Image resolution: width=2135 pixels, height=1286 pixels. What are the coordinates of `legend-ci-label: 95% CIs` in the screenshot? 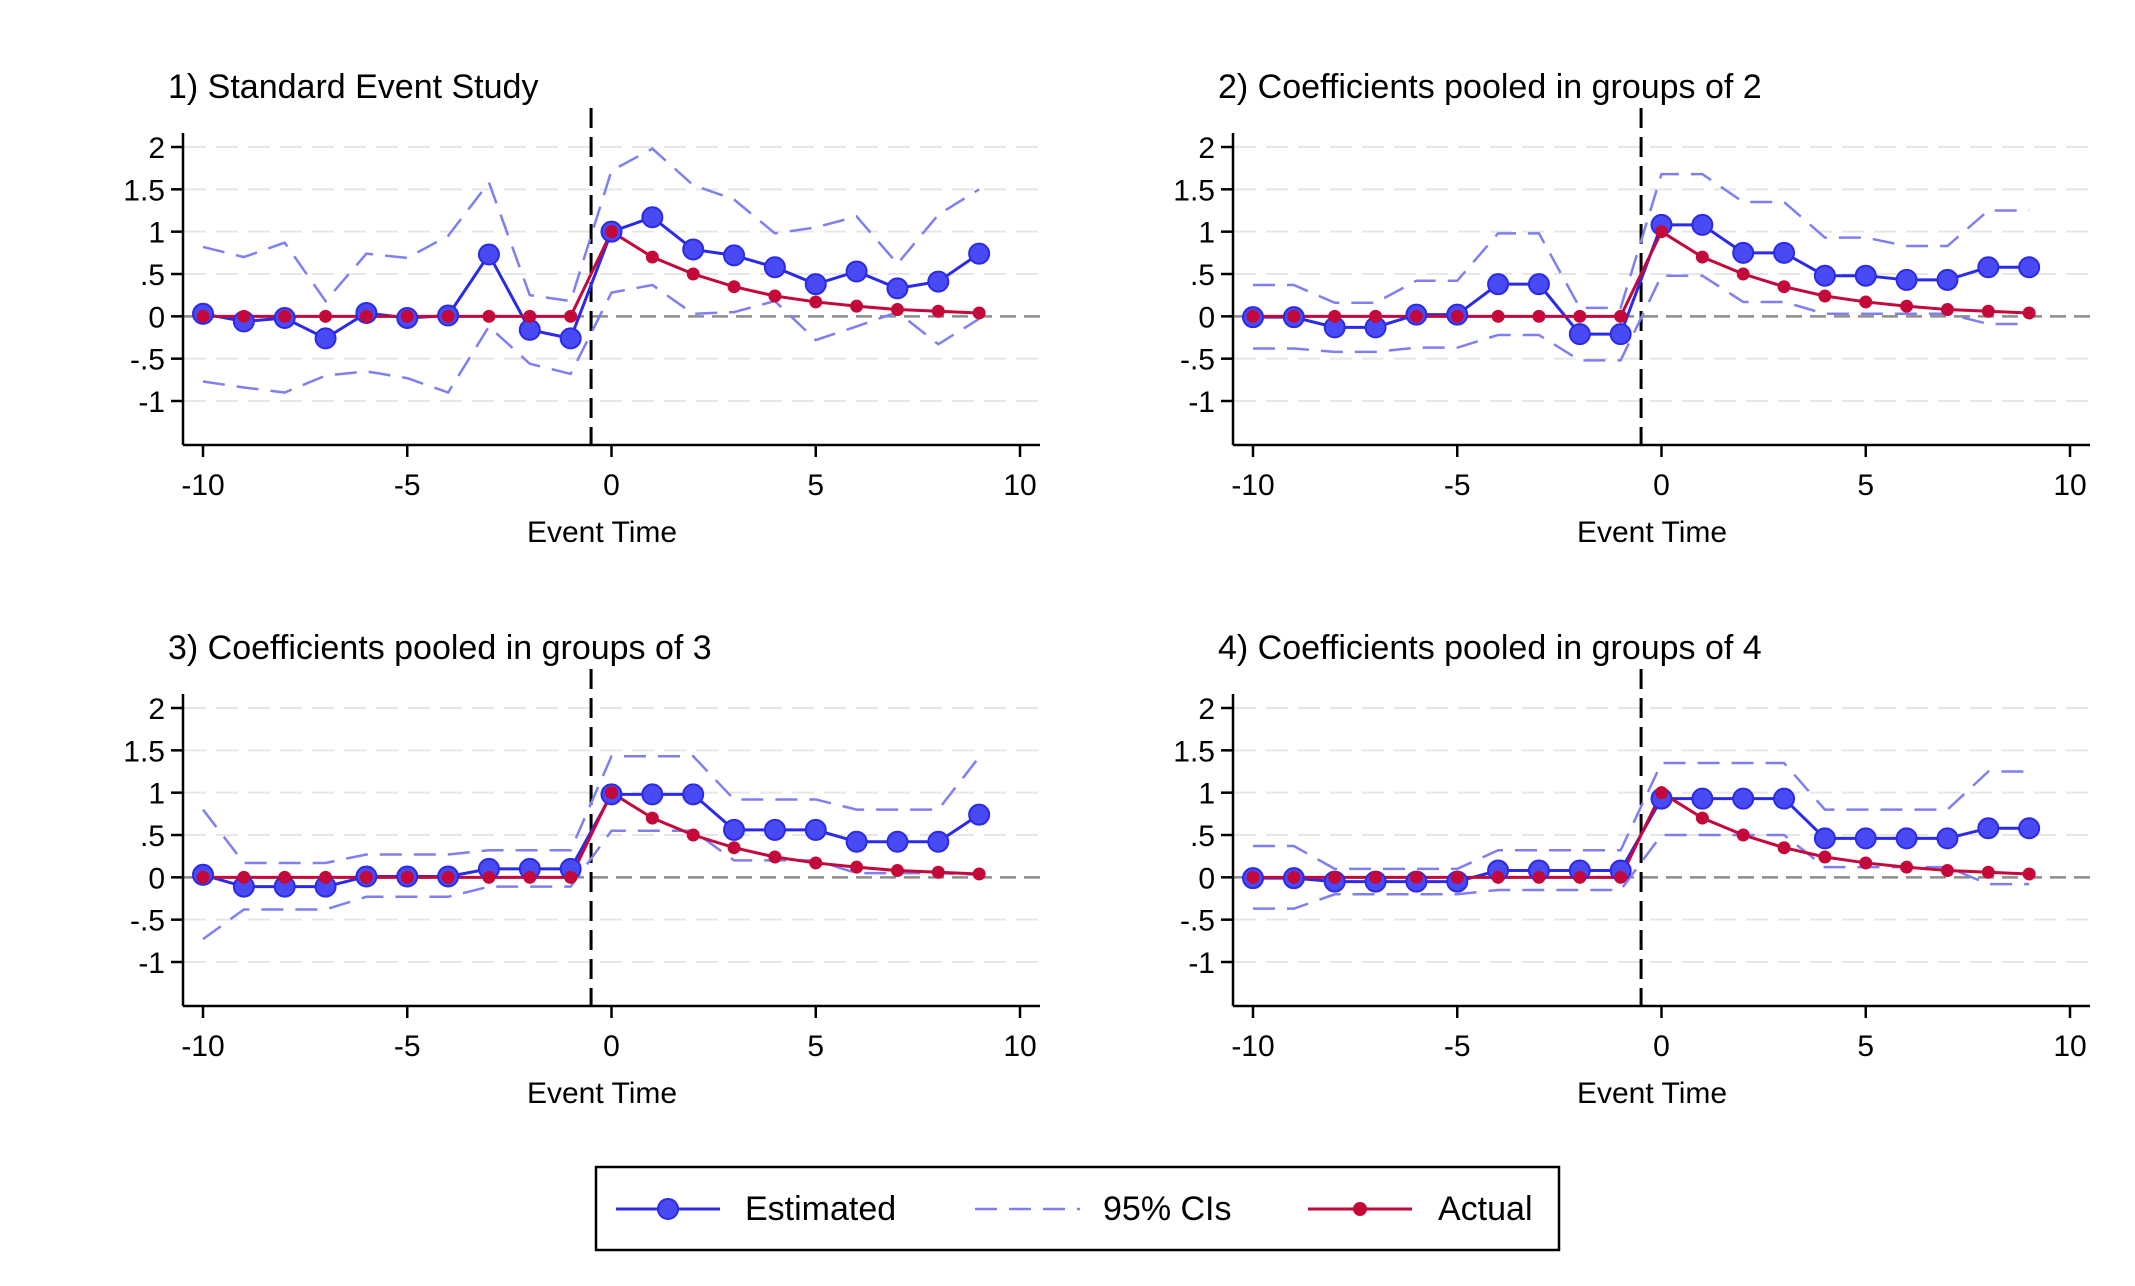 It's located at (1167, 1209).